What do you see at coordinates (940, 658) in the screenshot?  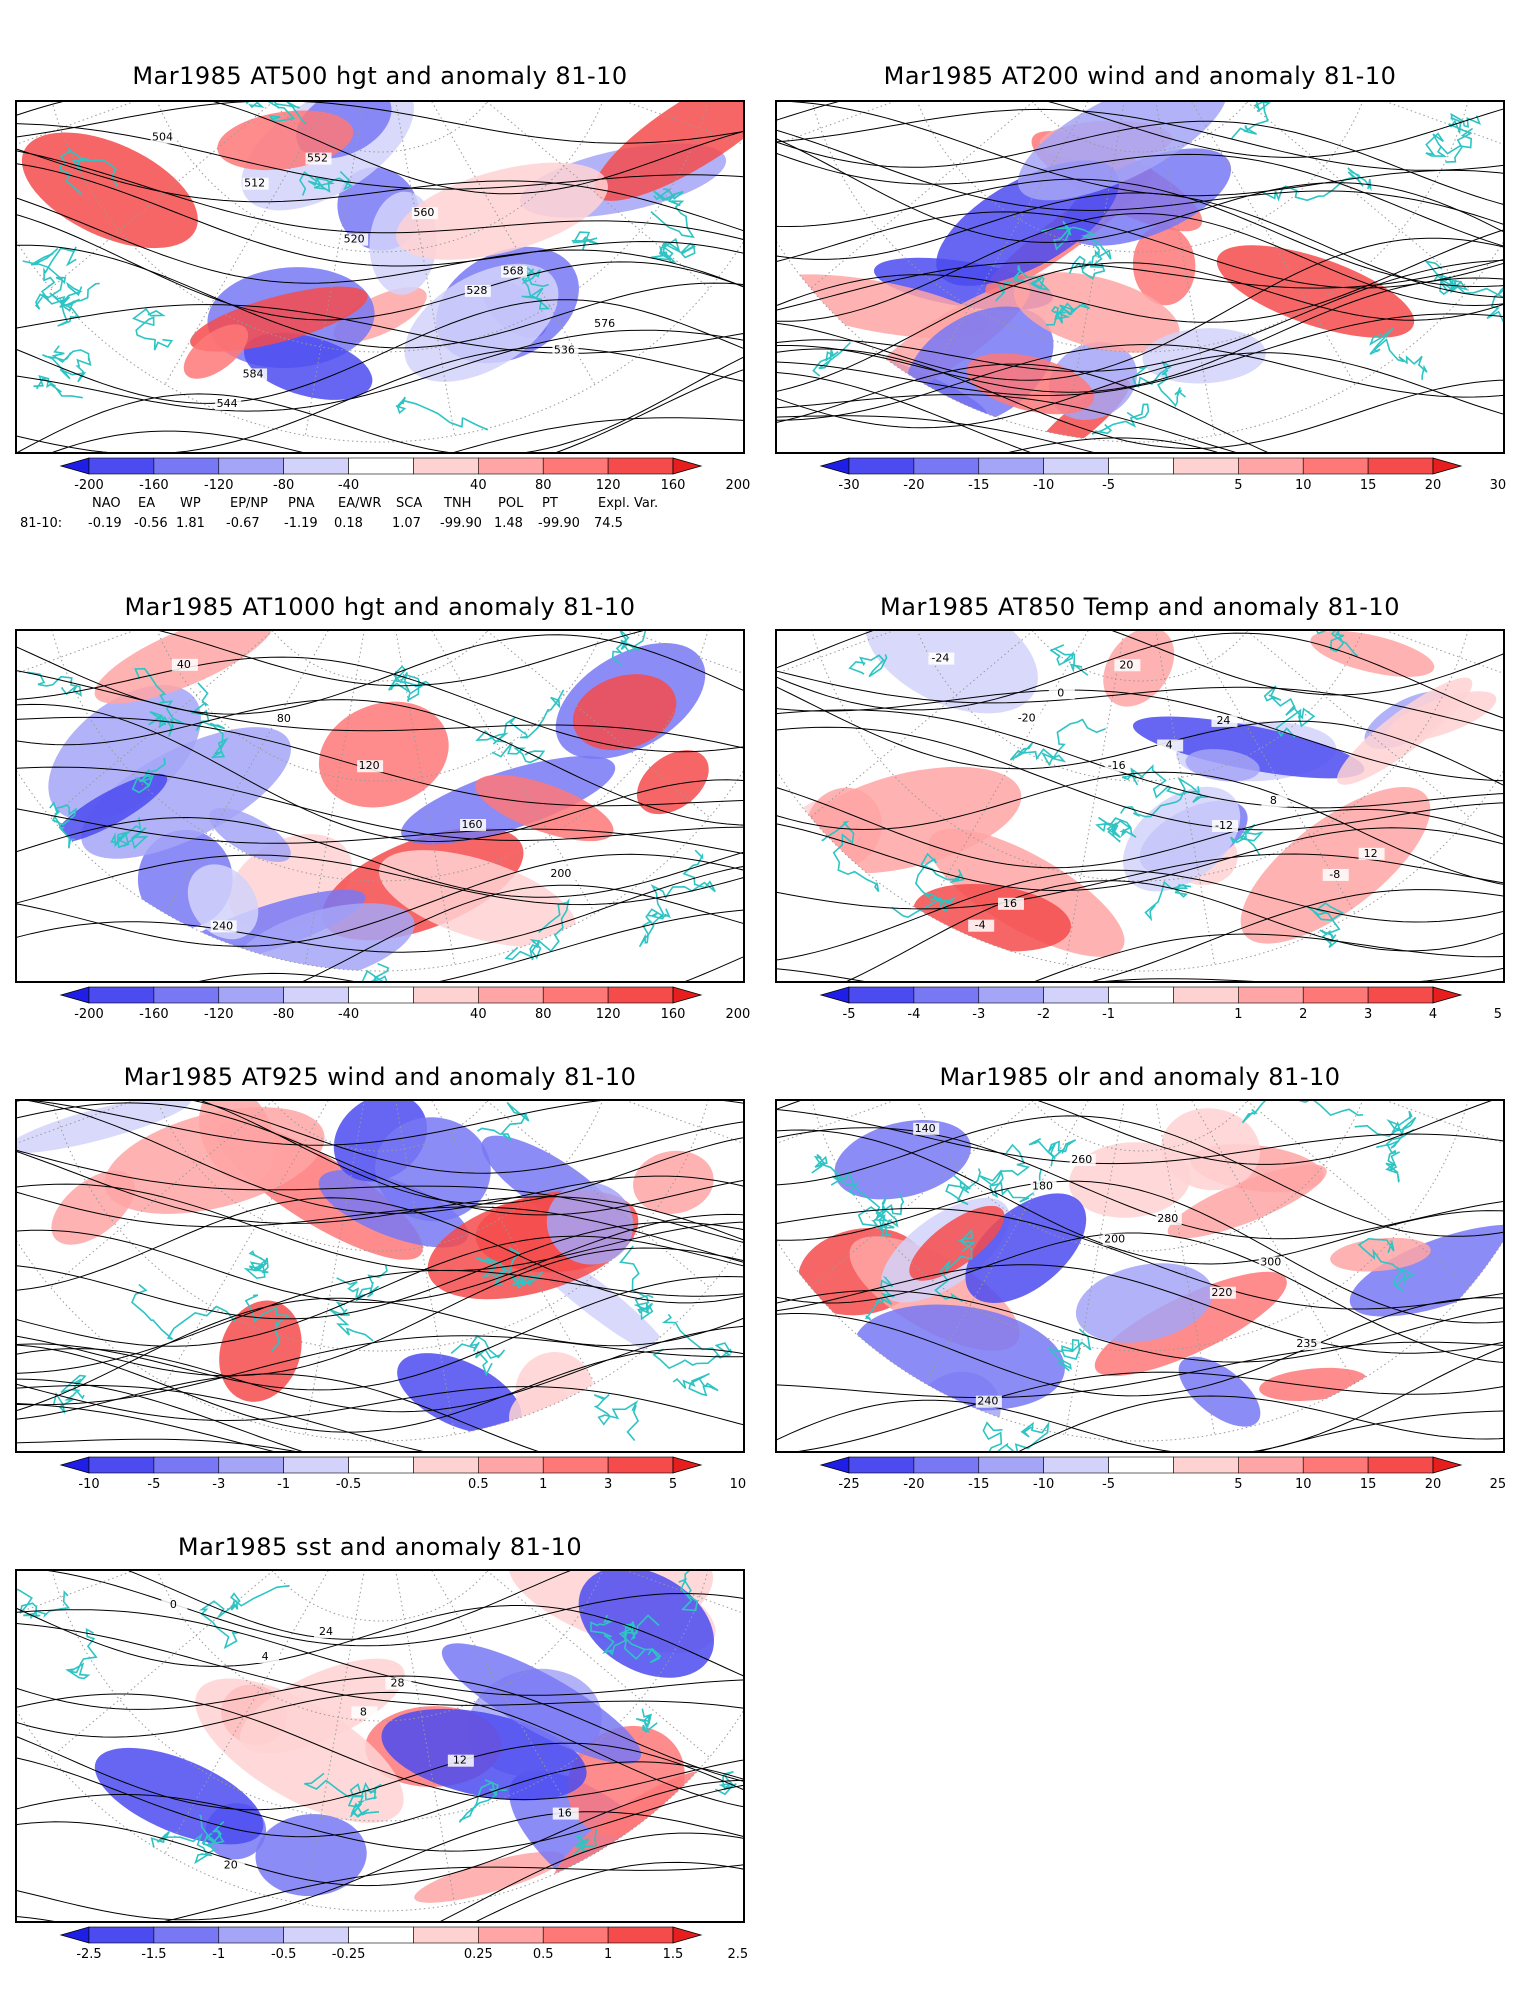 I see `contour-label: -24` at bounding box center [940, 658].